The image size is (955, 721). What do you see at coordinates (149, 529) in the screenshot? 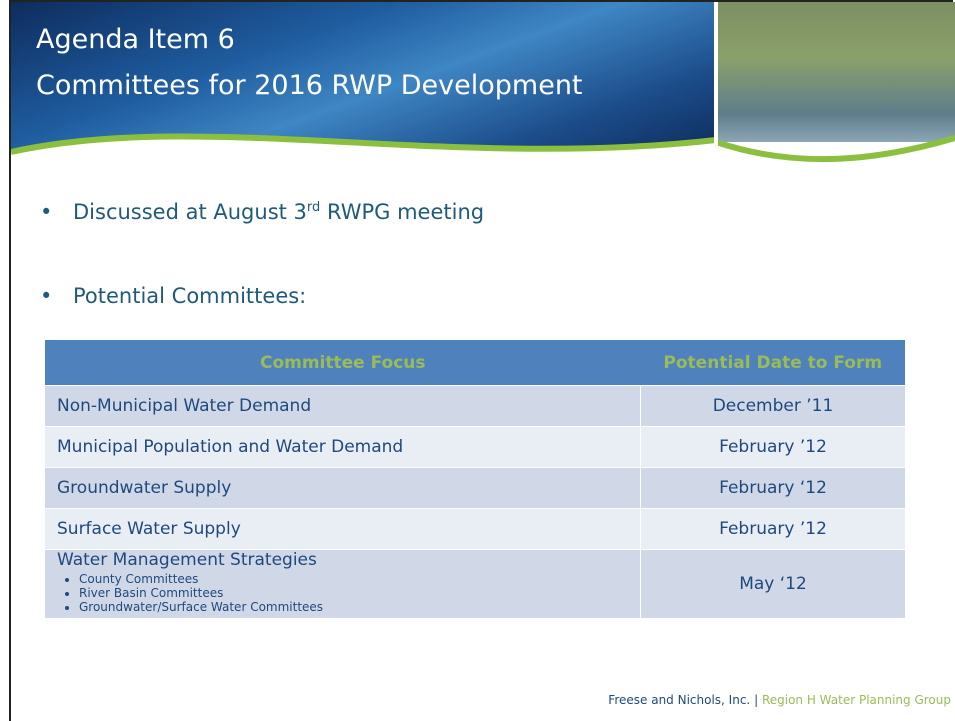
I see `focus-text: Surface Water Supply` at bounding box center [149, 529].